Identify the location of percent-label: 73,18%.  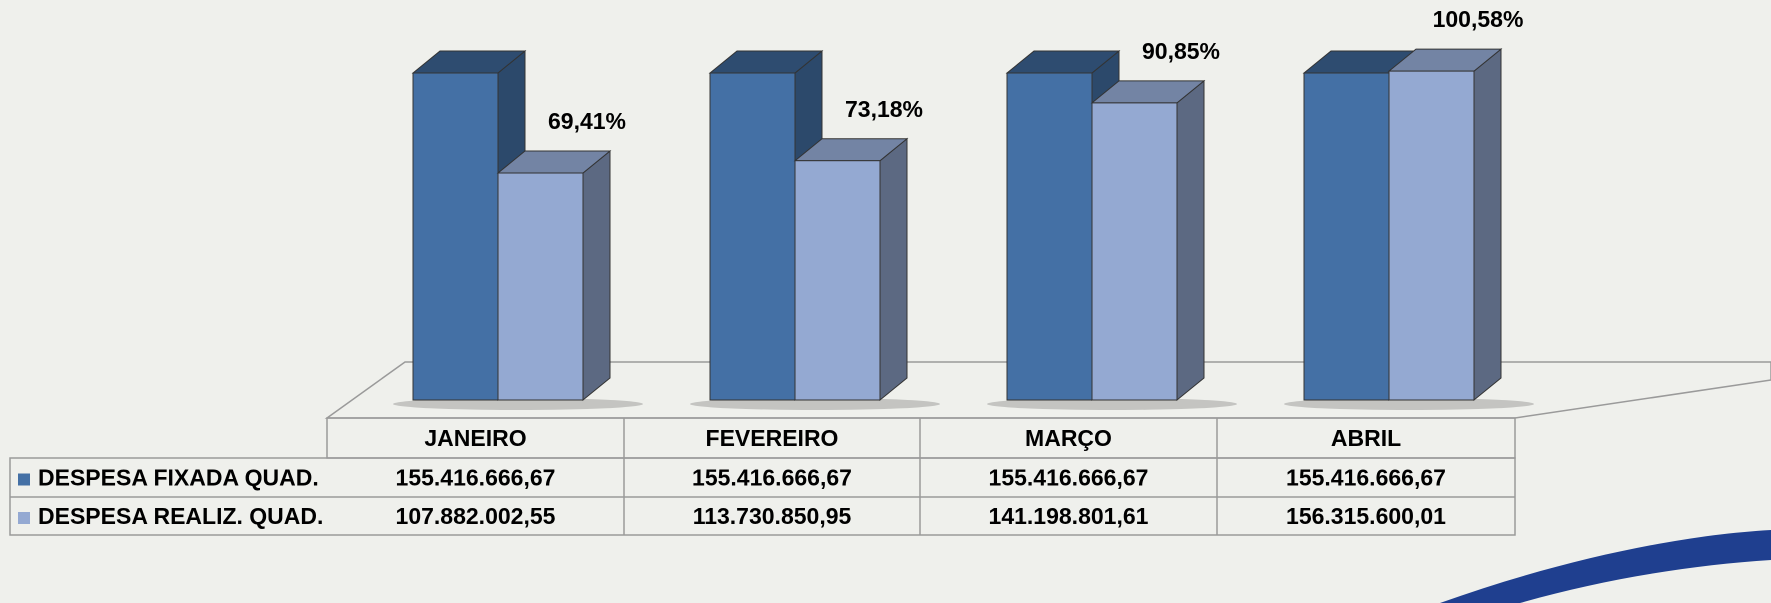
(884, 109).